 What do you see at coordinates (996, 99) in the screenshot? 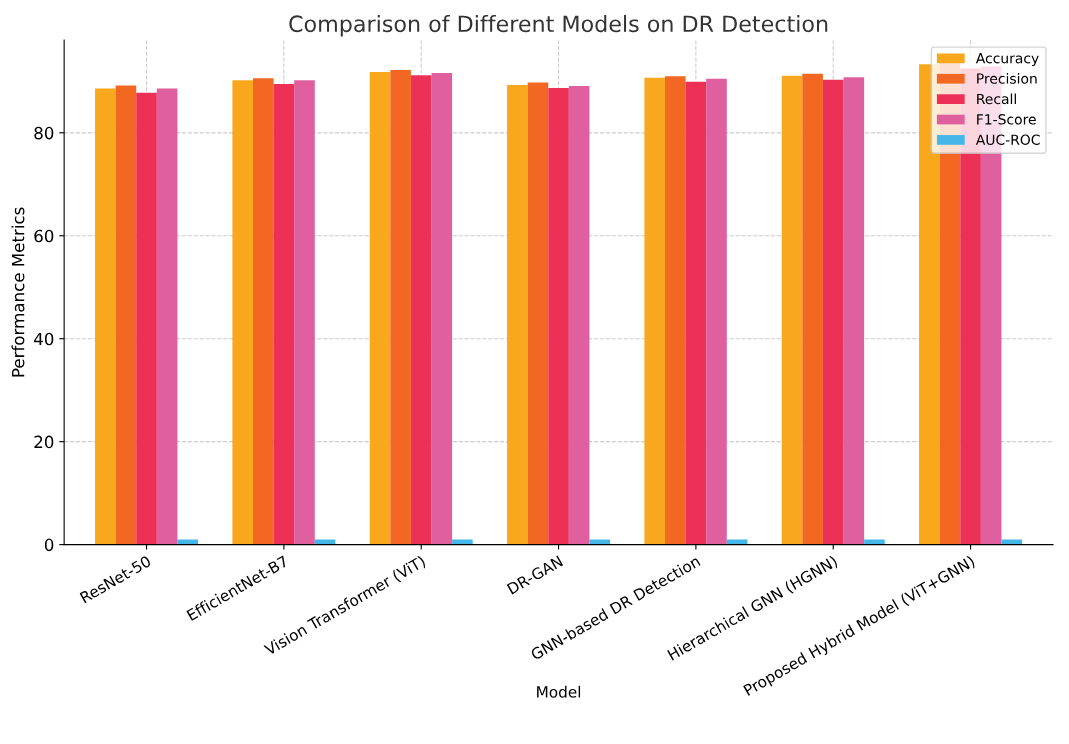
I see `legend-label: Recall` at bounding box center [996, 99].